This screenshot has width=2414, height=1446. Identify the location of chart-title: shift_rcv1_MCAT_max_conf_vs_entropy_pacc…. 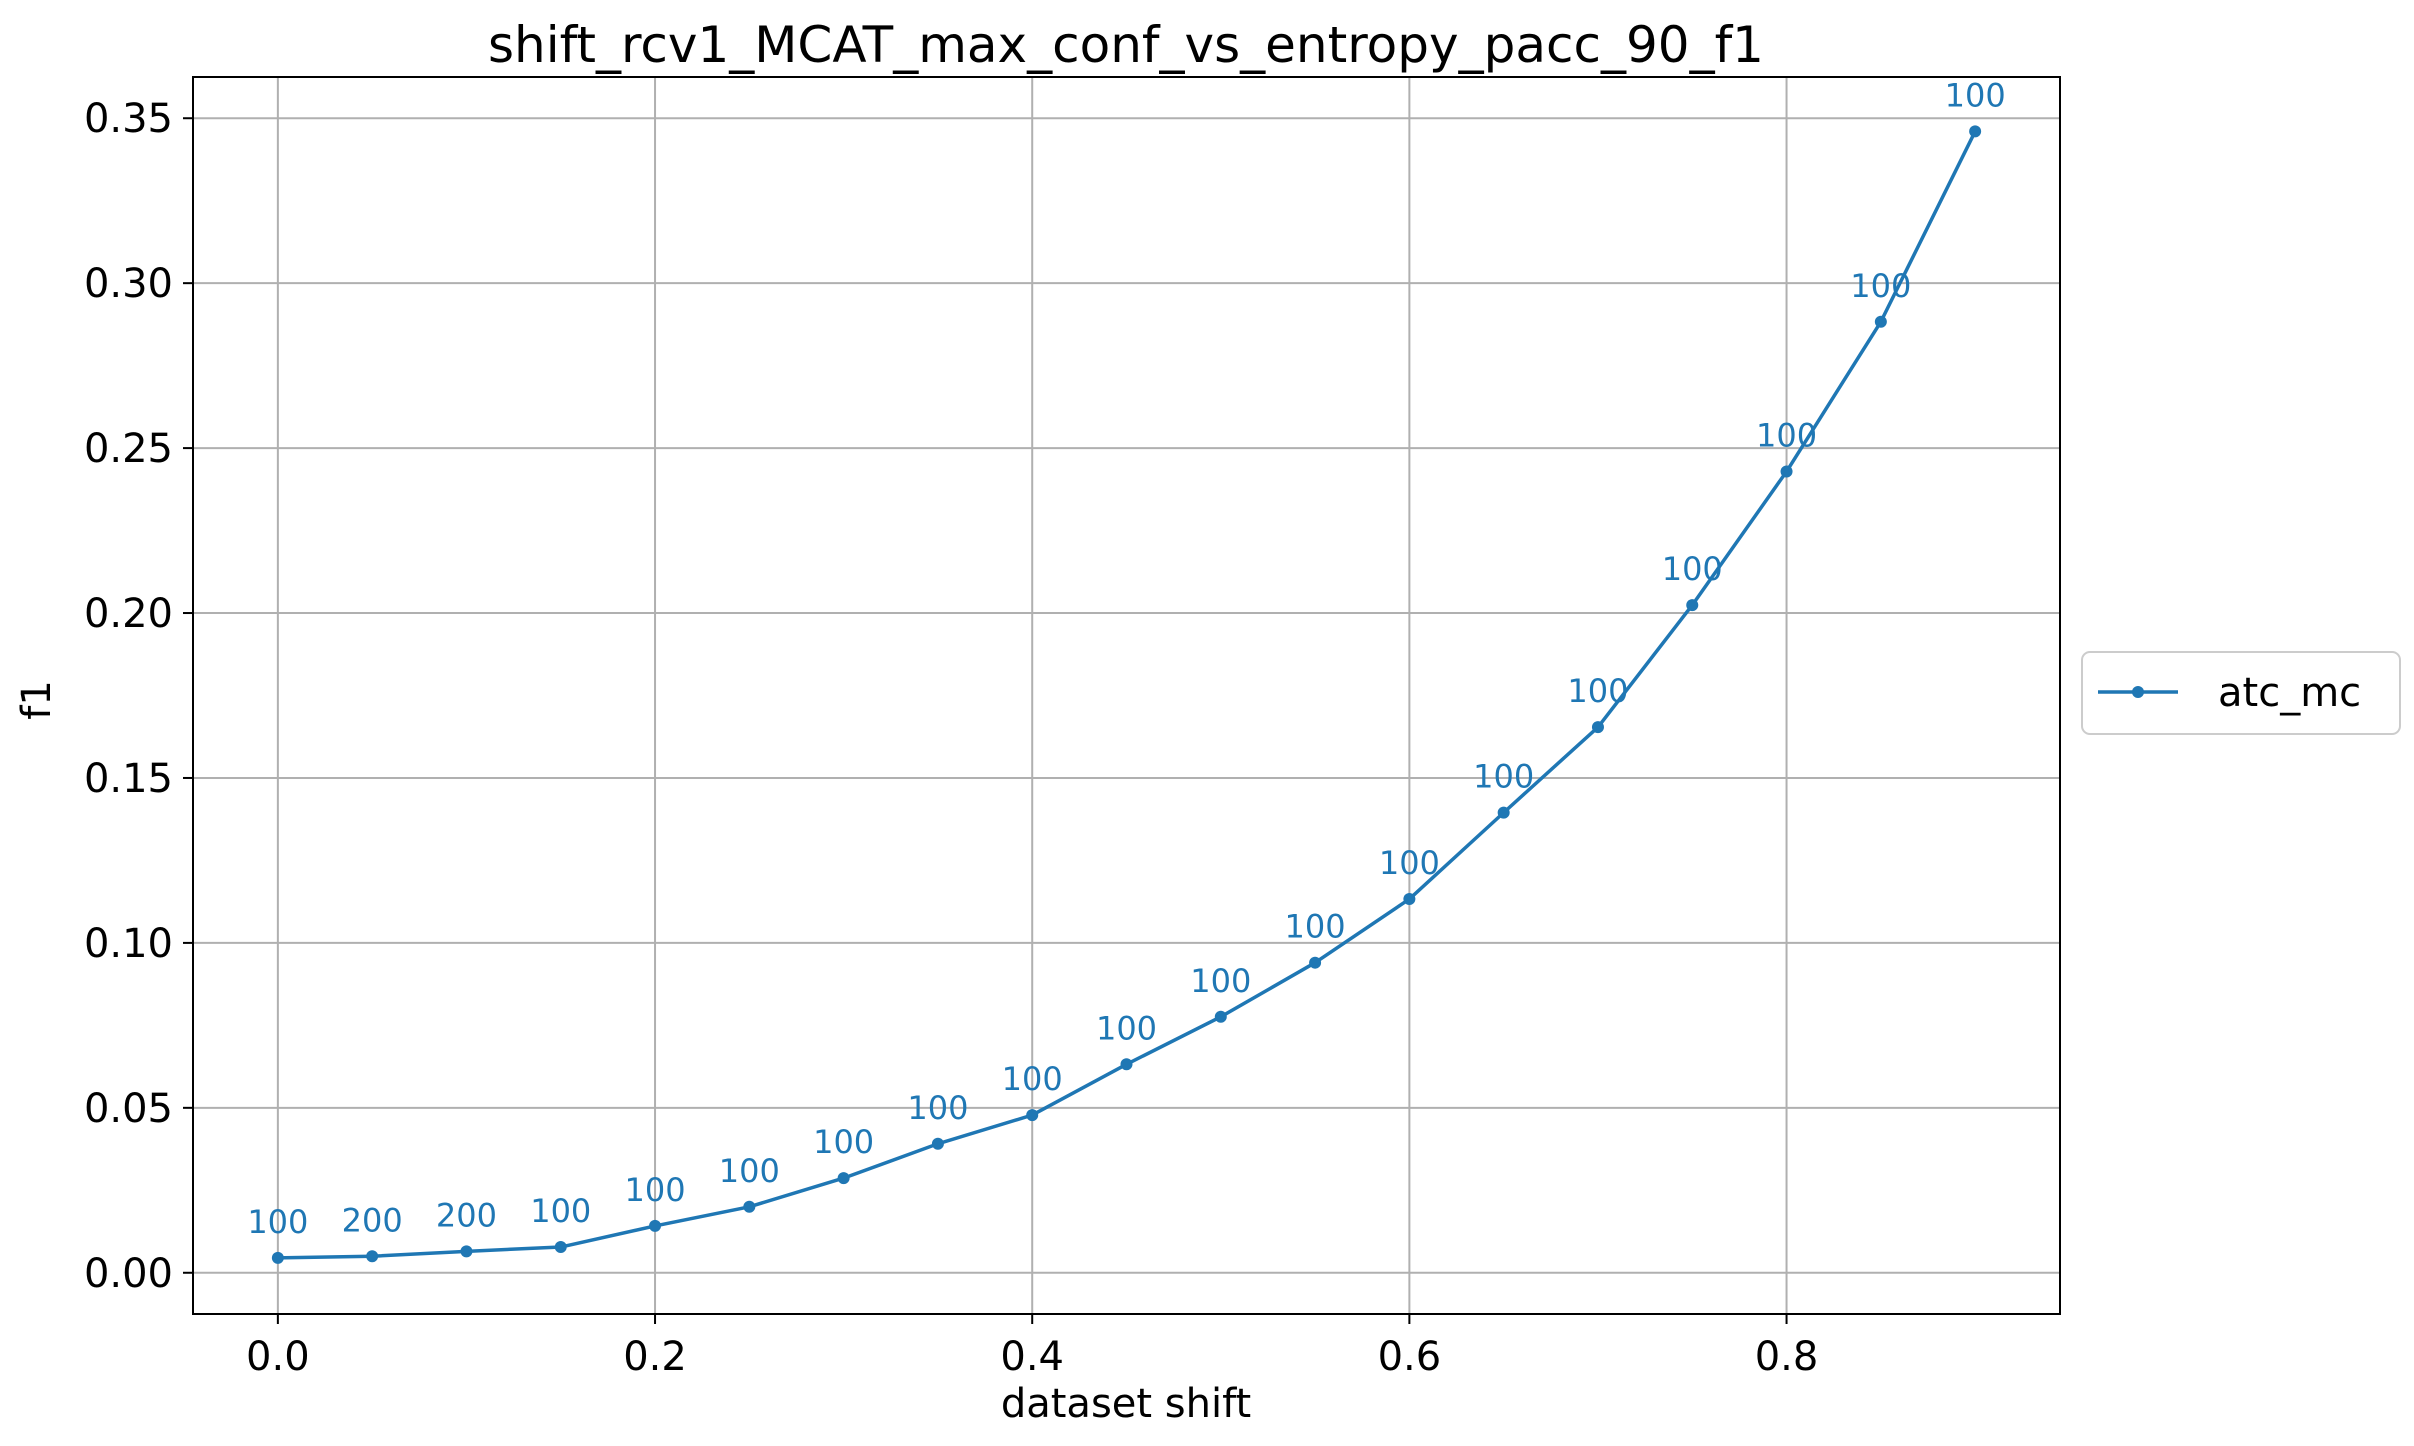
(1126, 45).